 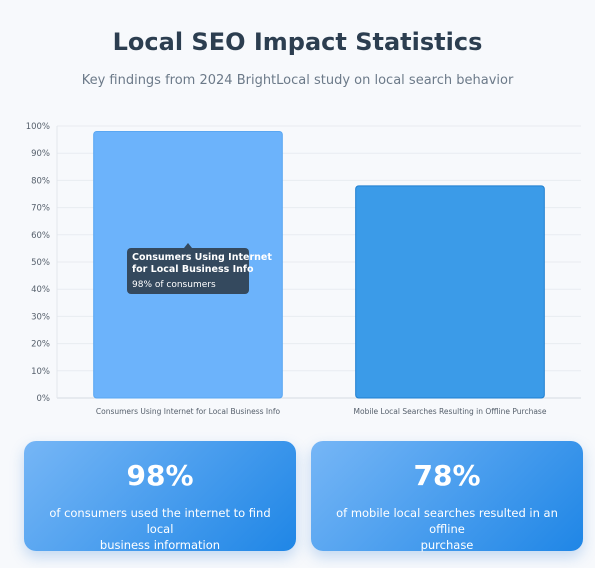 I want to click on stat-card-value: 98%, so click(x=160, y=475).